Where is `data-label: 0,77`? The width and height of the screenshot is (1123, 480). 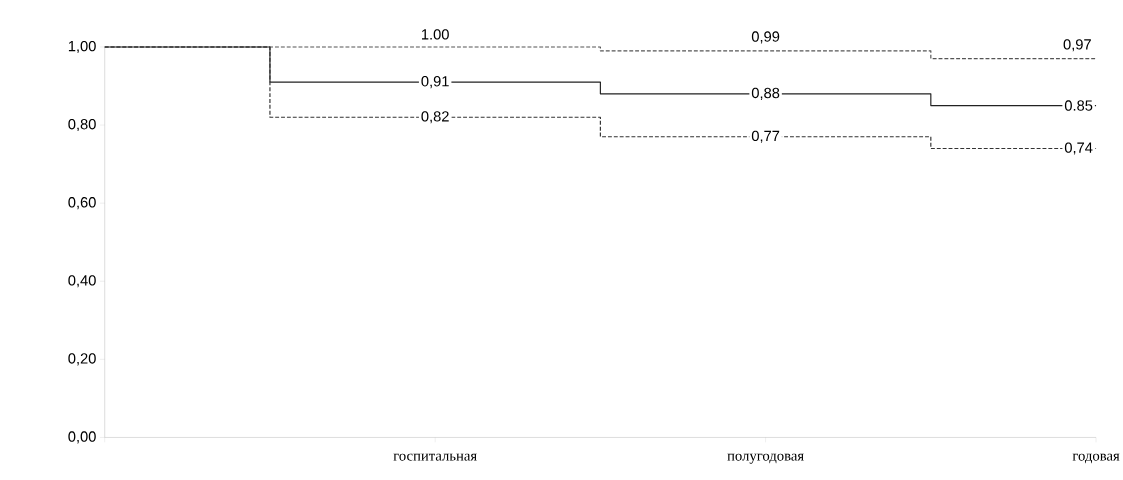 data-label: 0,77 is located at coordinates (765, 137).